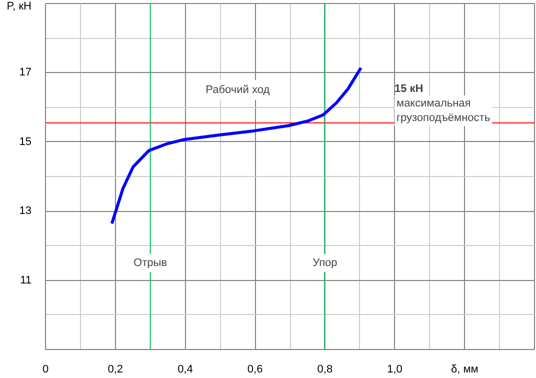 The image size is (536, 378). I want to click on annotation: Рабочий ход, so click(238, 90).